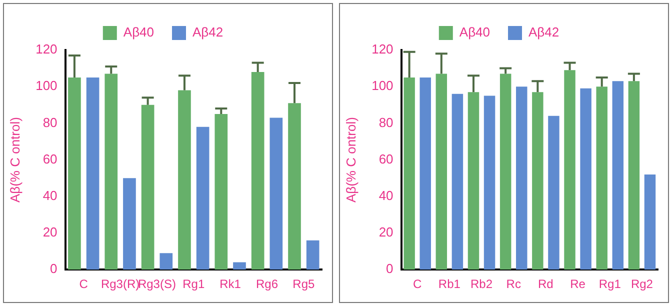  What do you see at coordinates (449, 284) in the screenshot?
I see `x-tick-label: Rb1` at bounding box center [449, 284].